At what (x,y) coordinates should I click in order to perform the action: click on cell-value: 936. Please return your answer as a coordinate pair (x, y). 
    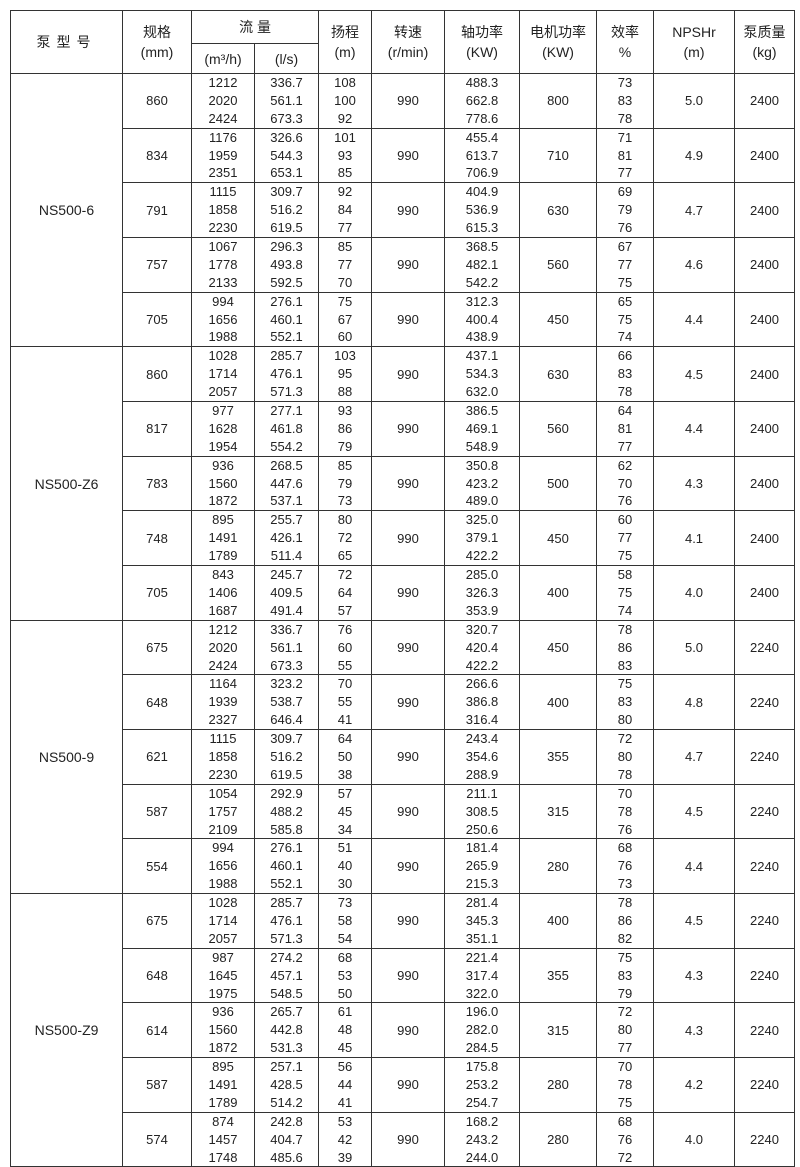
    Looking at the image, I should click on (223, 465).